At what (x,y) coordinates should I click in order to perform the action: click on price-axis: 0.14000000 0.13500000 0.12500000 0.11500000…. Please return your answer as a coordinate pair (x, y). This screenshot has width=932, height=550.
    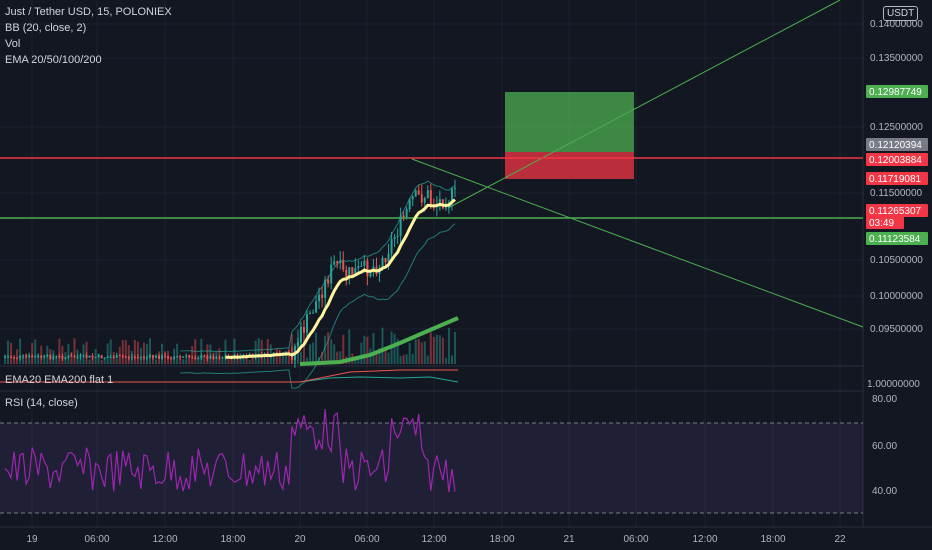
    Looking at the image, I should click on (896, 177).